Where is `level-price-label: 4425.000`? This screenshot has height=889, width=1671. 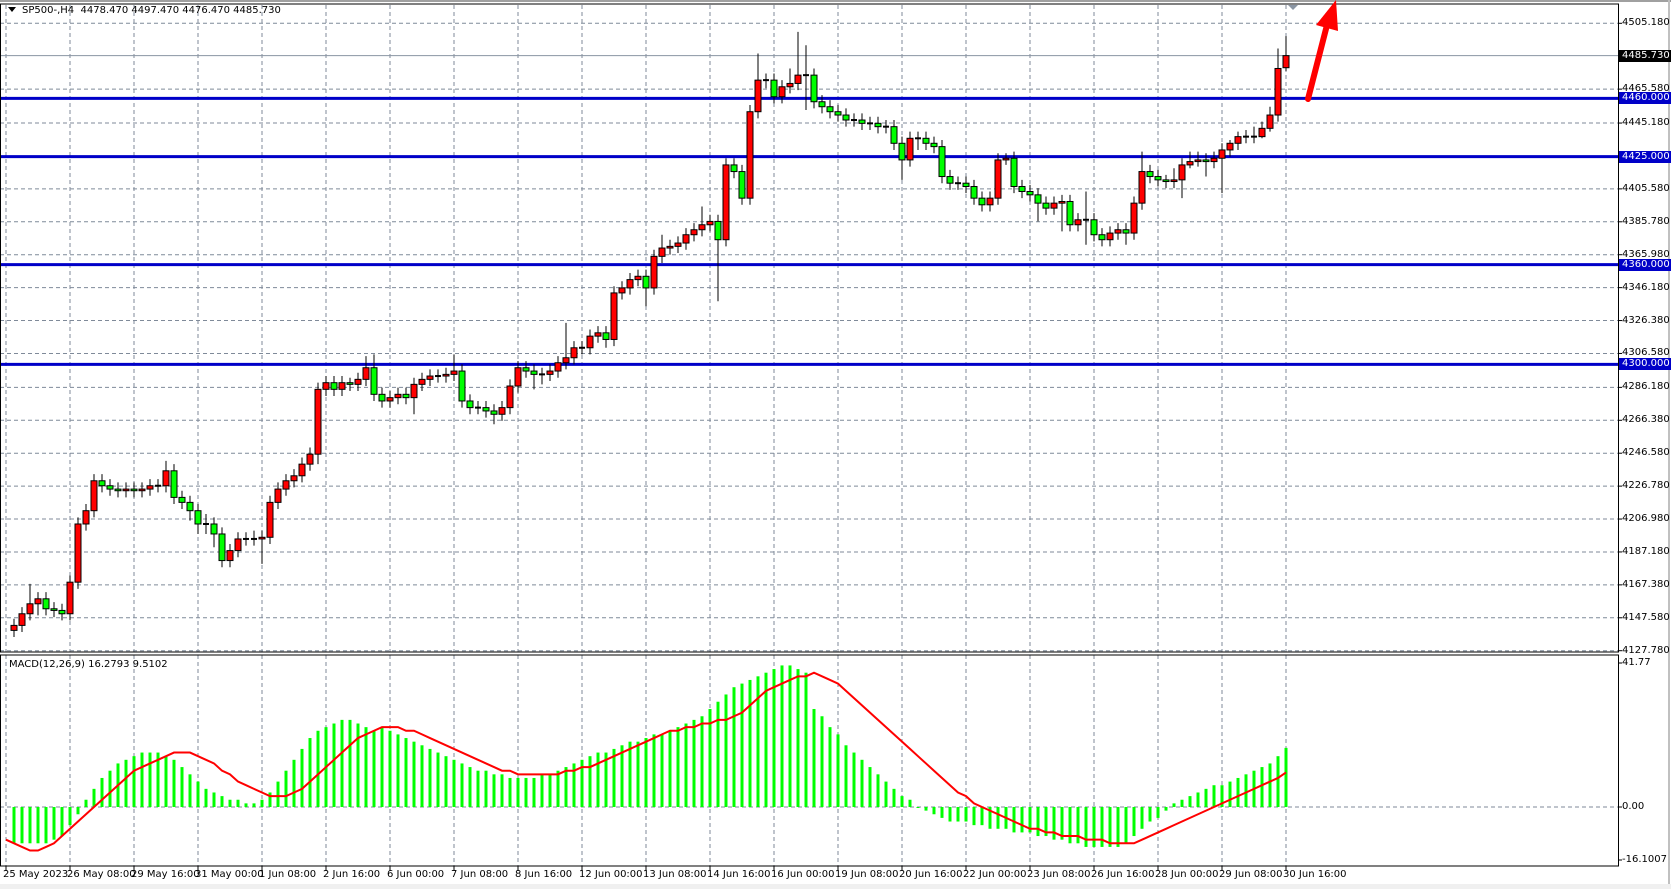
level-price-label: 4425.000 is located at coordinates (1645, 156).